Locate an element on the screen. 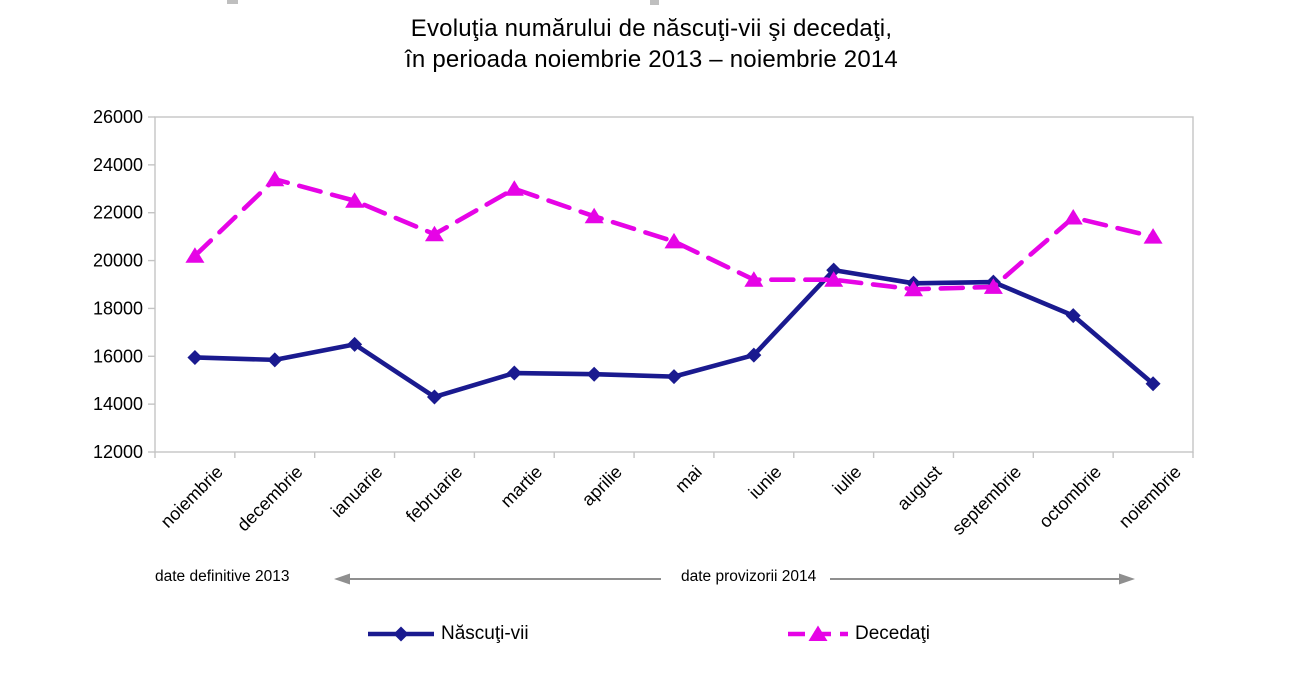 The image size is (1303, 700). y-axis-tick-label: 14000 is located at coordinates (118, 404).